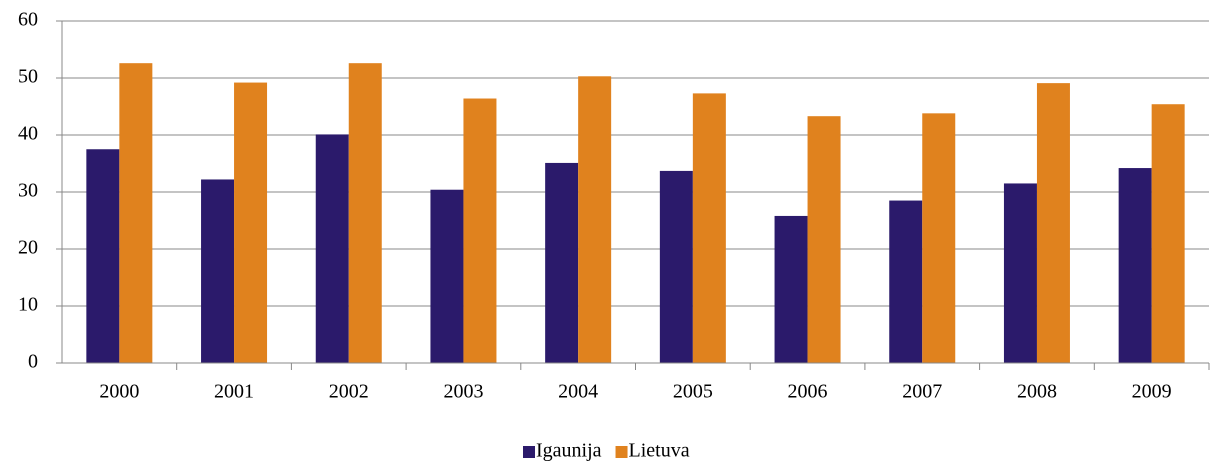 Image resolution: width=1211 pixels, height=463 pixels. Describe the element at coordinates (349, 392) in the screenshot. I see `x-tick-label: 2002` at that location.